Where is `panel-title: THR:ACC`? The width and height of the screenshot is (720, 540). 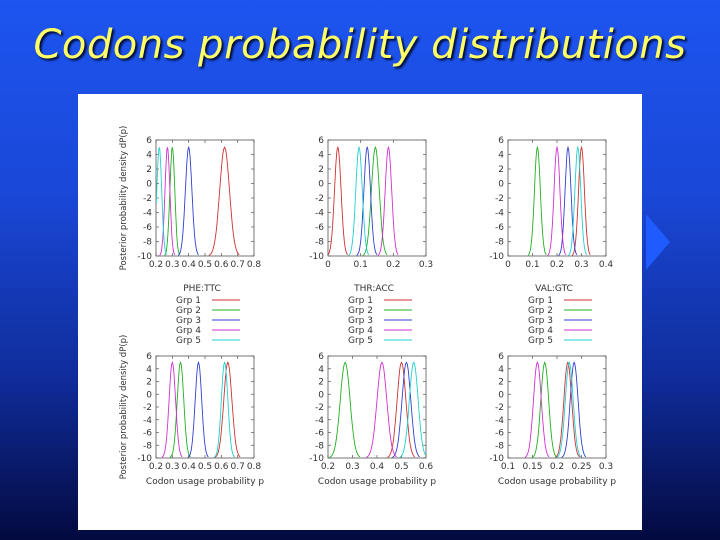 panel-title: THR:ACC is located at coordinates (373, 289).